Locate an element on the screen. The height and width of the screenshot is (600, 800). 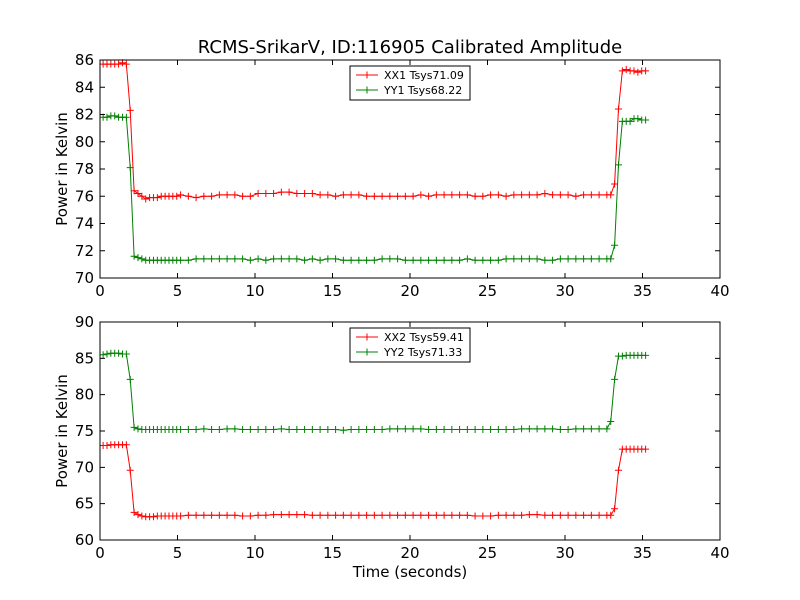
x-tick-label: 30 is located at coordinates (564, 291).